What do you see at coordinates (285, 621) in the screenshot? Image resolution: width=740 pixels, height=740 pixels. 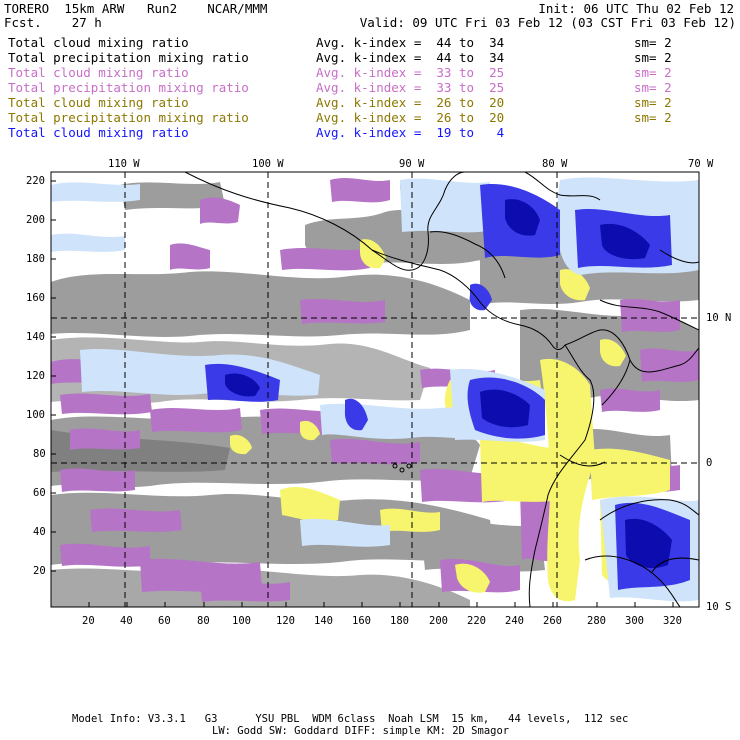 I see `x-tick-label: 120` at bounding box center [285, 621].